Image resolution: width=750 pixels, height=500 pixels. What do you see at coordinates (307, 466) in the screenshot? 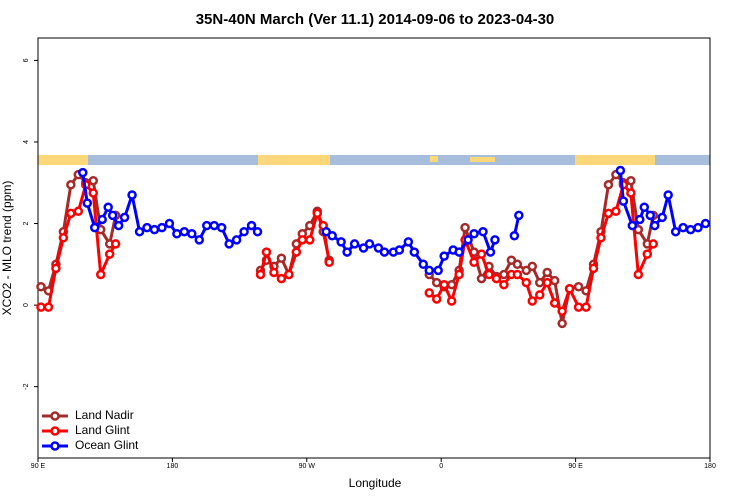
I see `x-tick-label: 90 W` at bounding box center [307, 466].